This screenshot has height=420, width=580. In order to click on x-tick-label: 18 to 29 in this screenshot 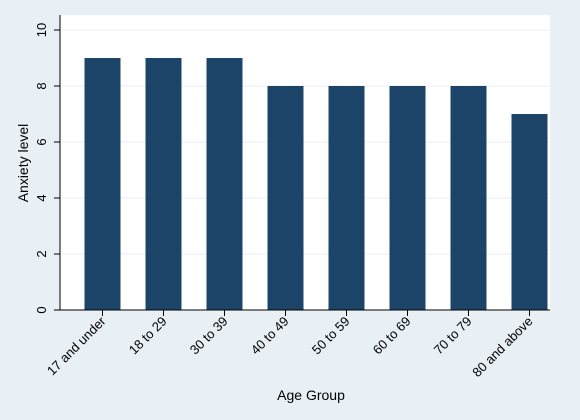, I will do `click(148, 336)`.